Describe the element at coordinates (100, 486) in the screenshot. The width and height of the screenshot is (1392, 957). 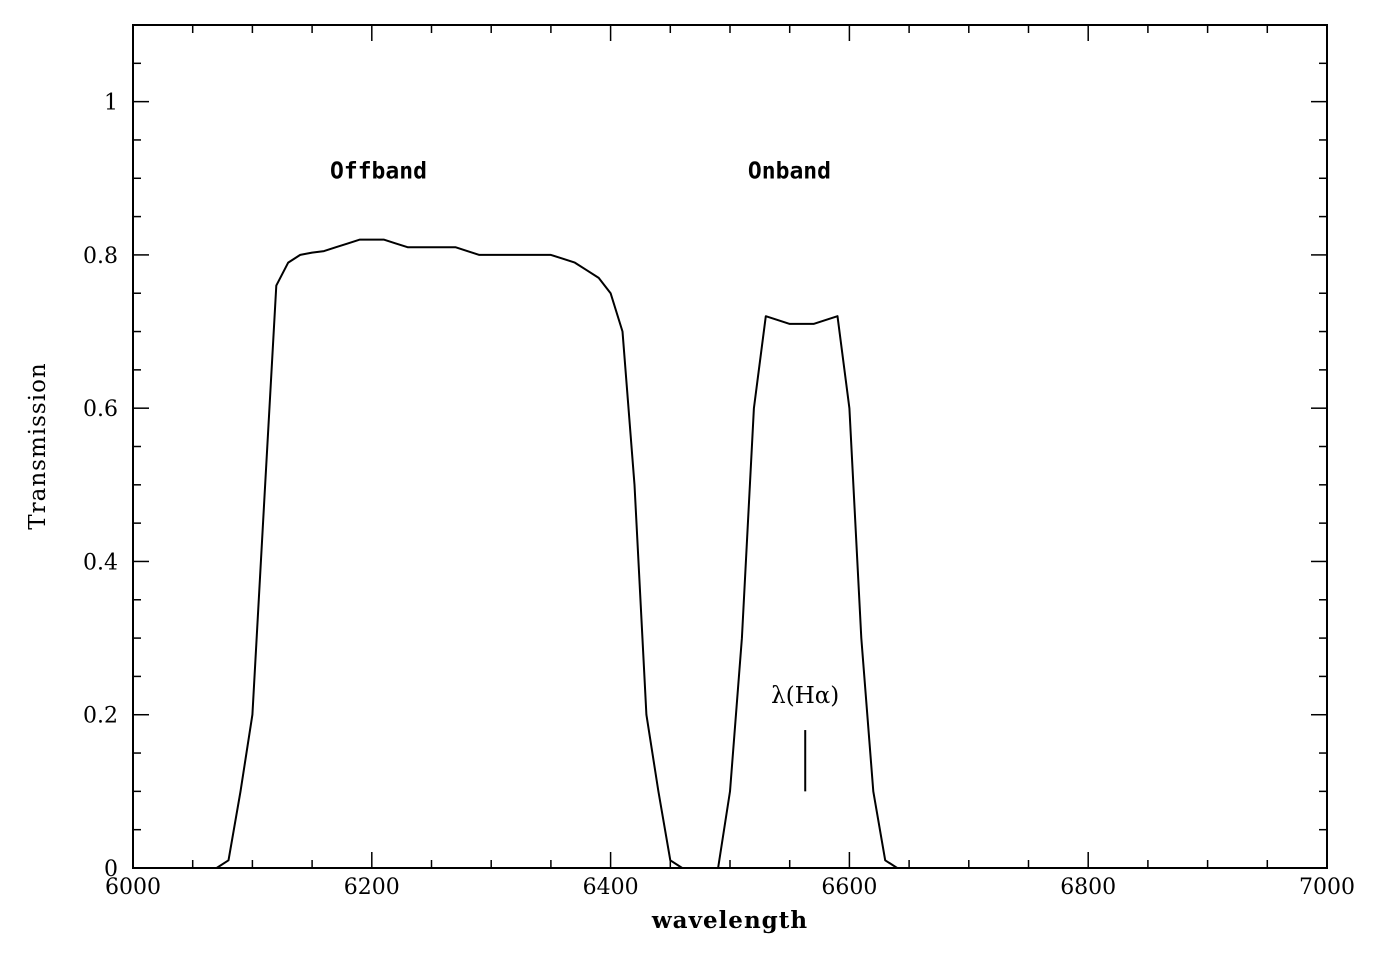
I see `y-tick-labels: 0 0.2 0.4 0.6 0.8 1` at that location.